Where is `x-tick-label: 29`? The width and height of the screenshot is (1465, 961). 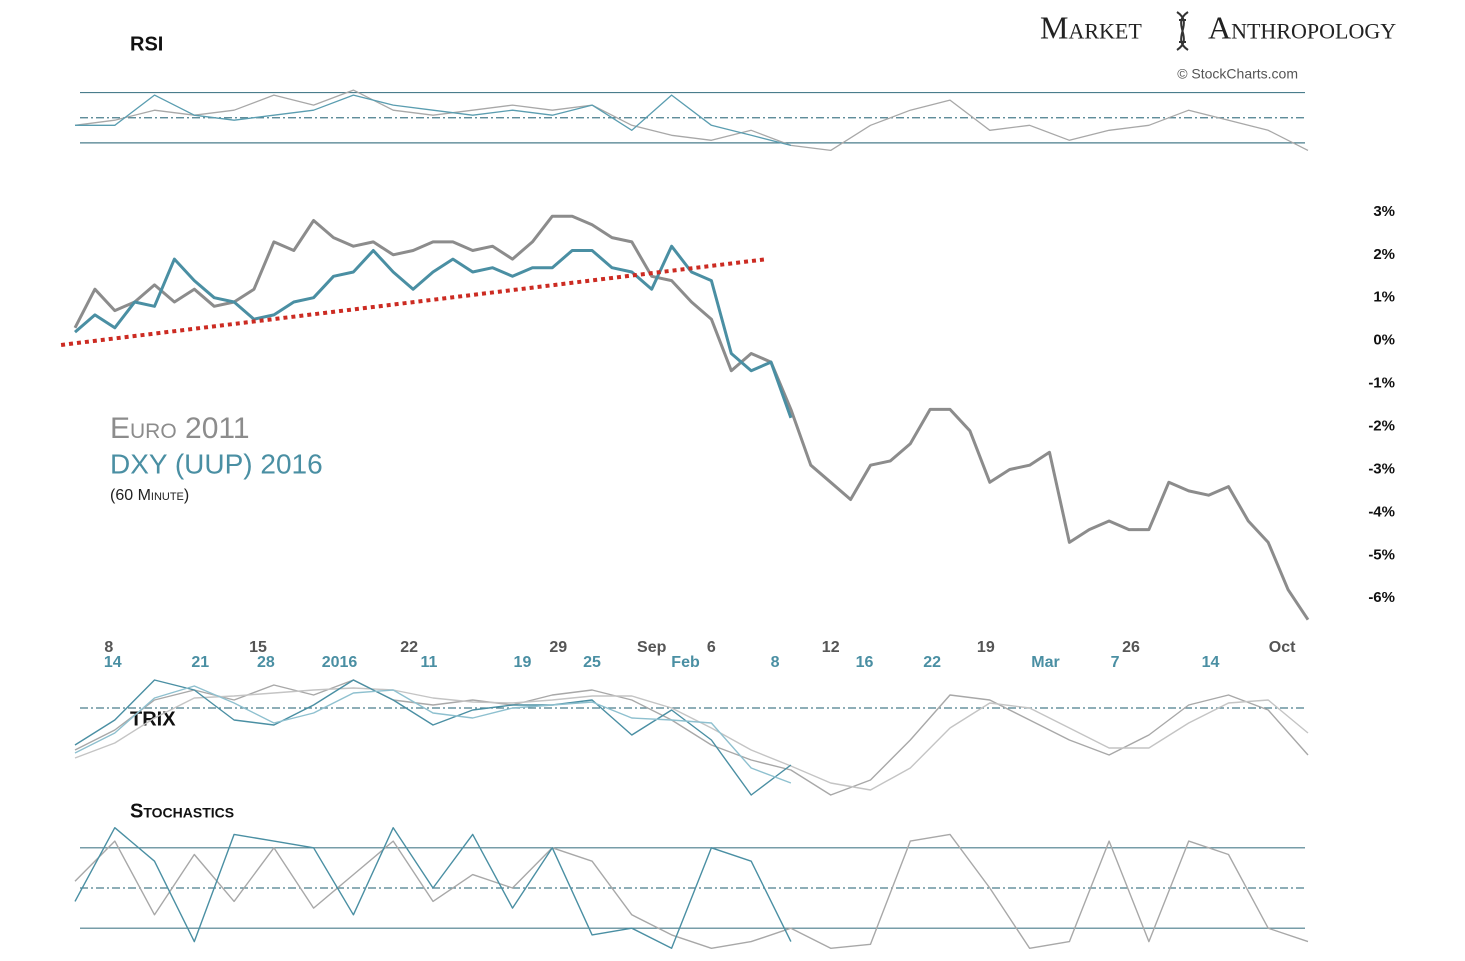
x-tick-label: 29 is located at coordinates (558, 647).